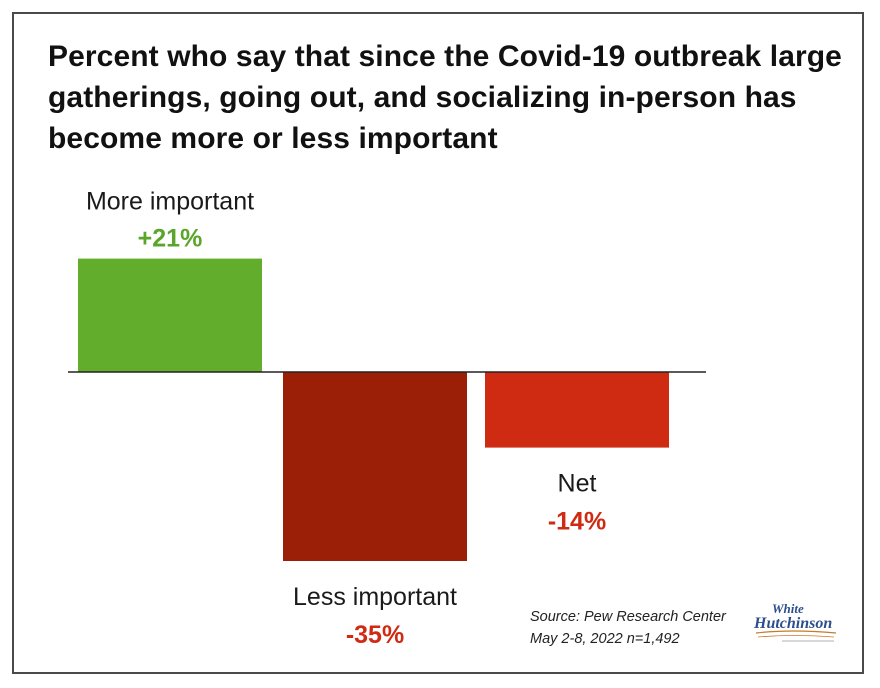 This screenshot has width=880, height=688. Describe the element at coordinates (170, 239) in the screenshot. I see `value-label-more-important: +21%` at that location.